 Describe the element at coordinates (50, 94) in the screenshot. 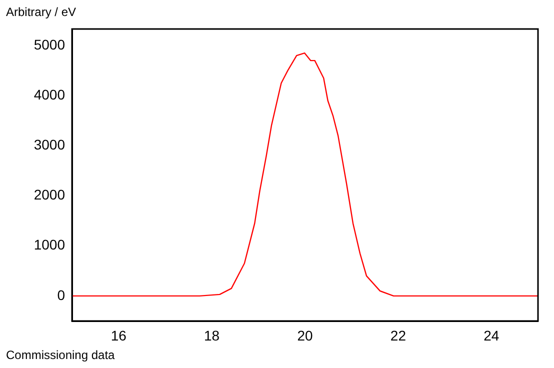

I see `y-tick-label: 4000` at that location.